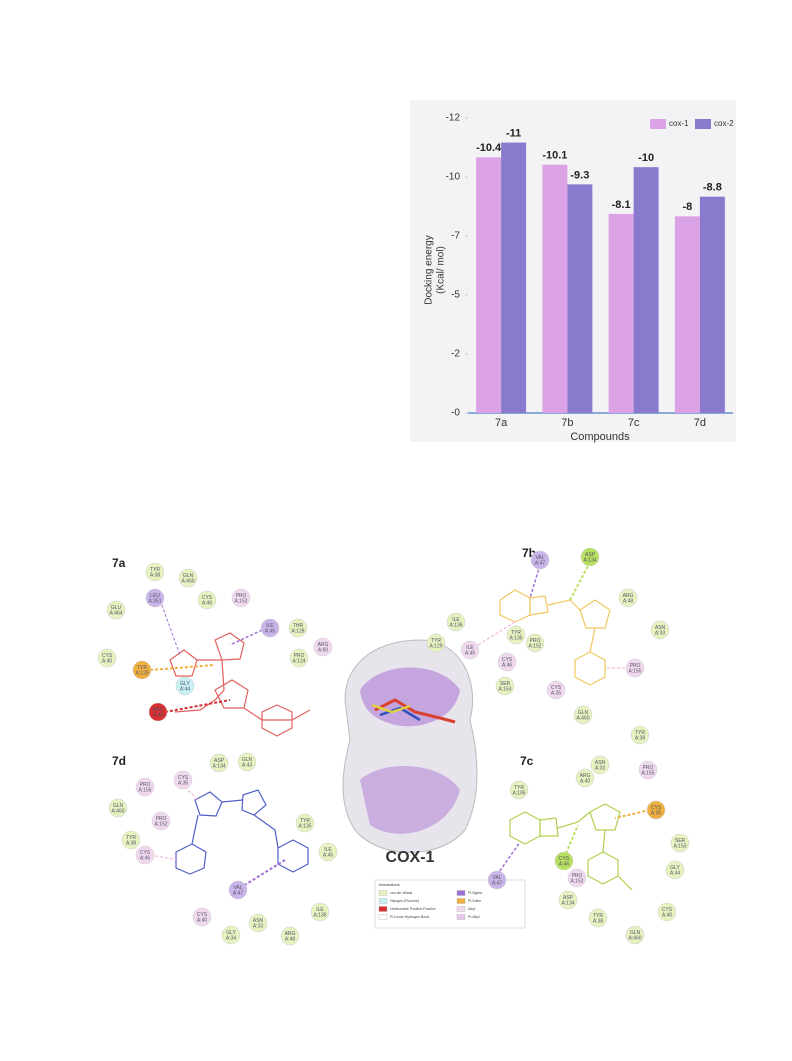  I want to click on legend-label: cox-2, so click(724, 123).